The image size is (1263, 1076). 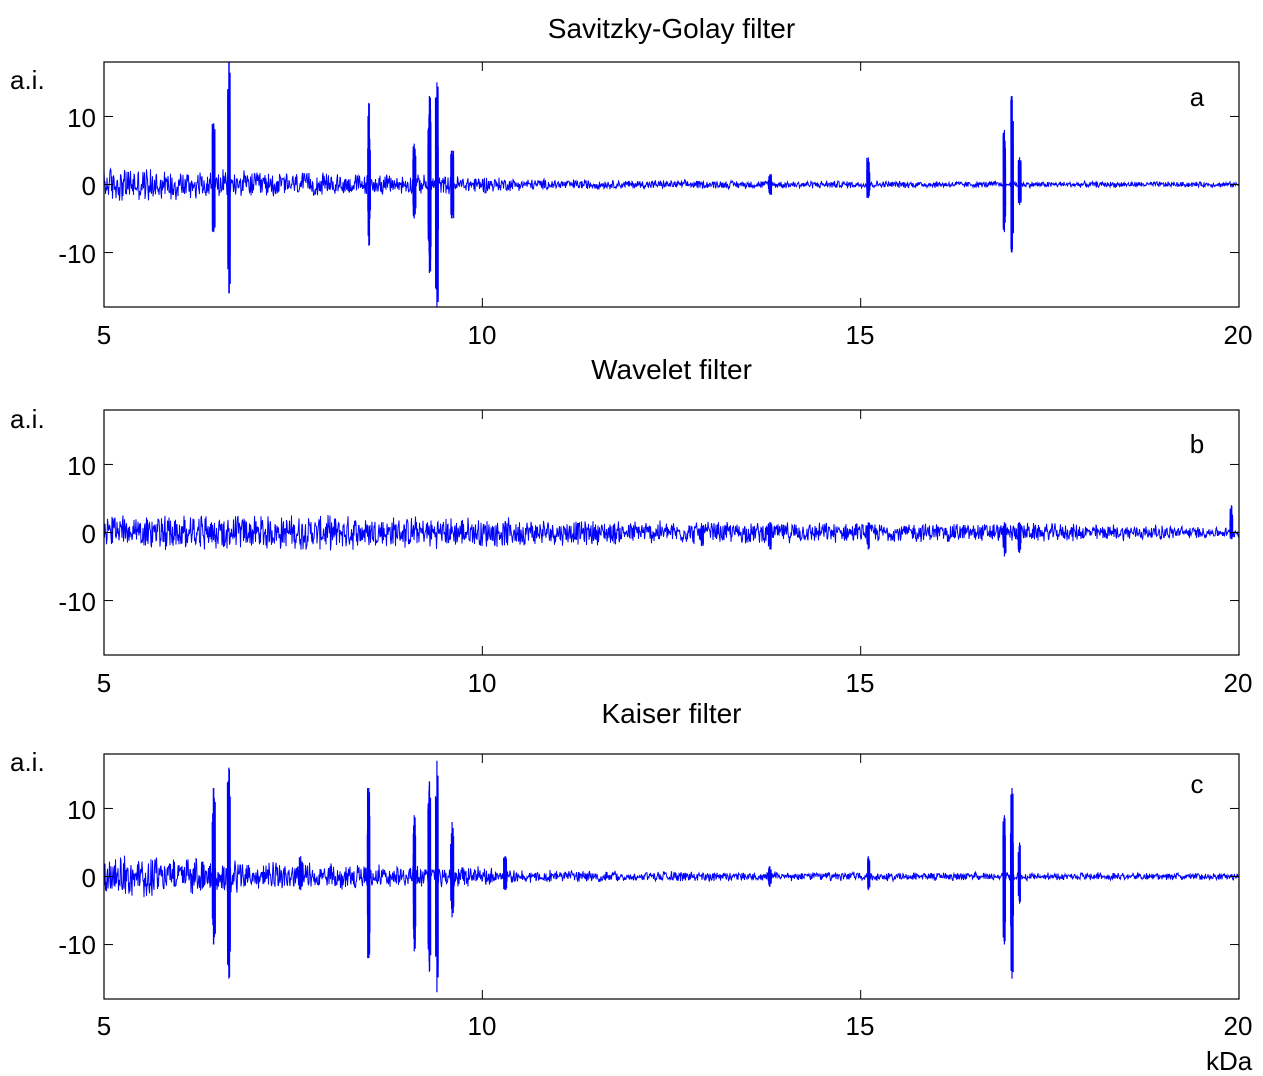 What do you see at coordinates (860, 683) in the screenshot?
I see `panel-b-xtick: 15` at bounding box center [860, 683].